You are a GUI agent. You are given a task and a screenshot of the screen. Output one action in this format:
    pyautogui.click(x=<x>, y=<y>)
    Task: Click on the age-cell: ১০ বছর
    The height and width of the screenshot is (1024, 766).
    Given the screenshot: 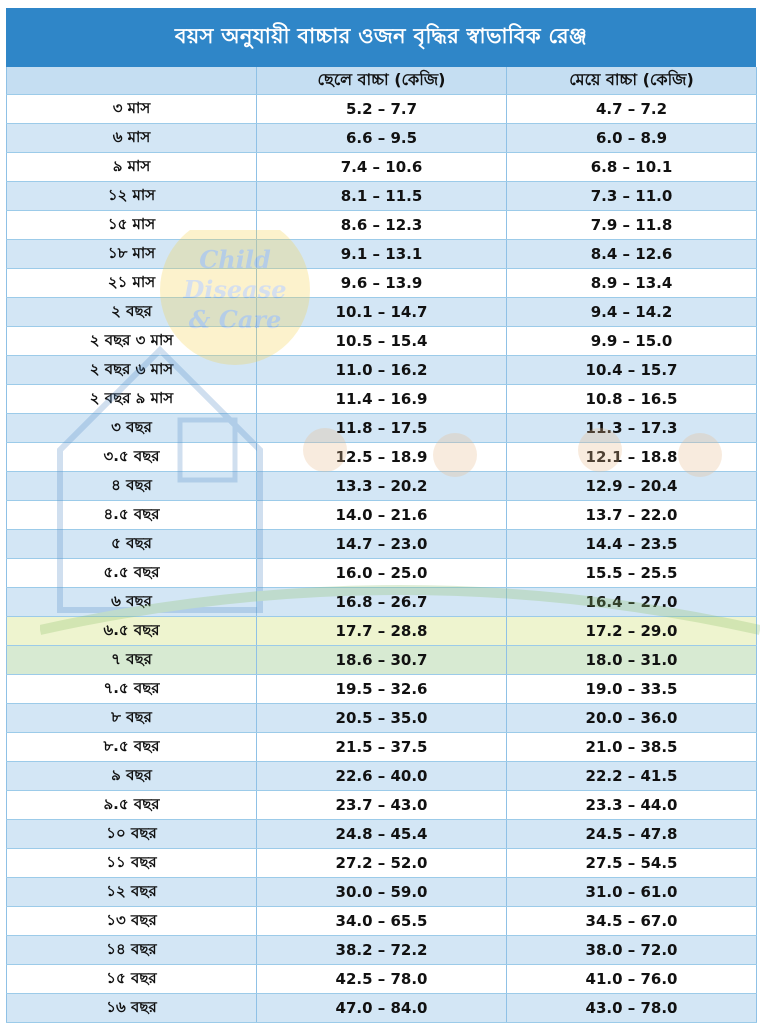 What is the action you would take?
    pyautogui.click(x=131, y=834)
    